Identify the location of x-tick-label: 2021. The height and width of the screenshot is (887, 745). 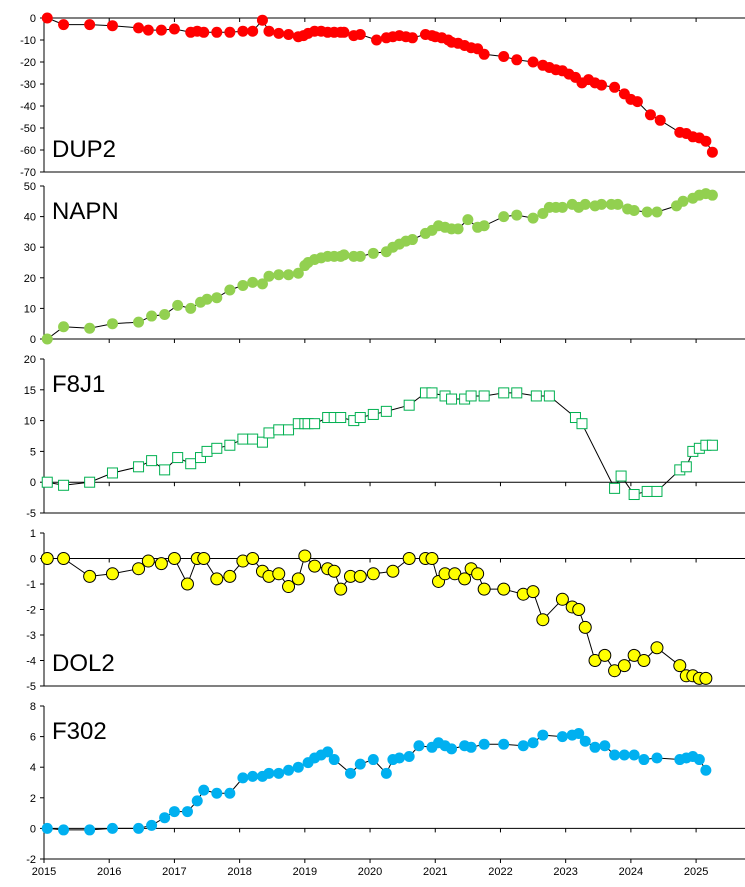
(435, 872).